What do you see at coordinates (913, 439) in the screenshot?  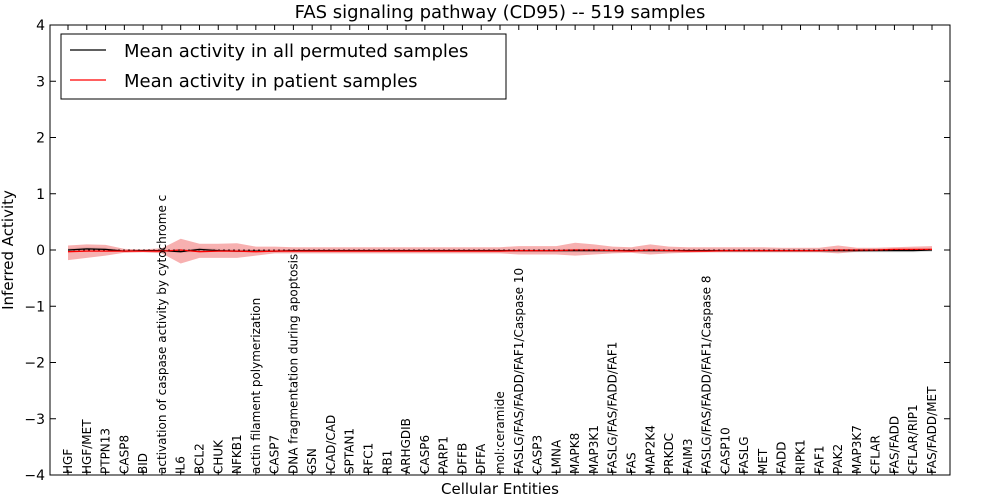 I see `x-tick-label: CFLAR/RIP1` at bounding box center [913, 439].